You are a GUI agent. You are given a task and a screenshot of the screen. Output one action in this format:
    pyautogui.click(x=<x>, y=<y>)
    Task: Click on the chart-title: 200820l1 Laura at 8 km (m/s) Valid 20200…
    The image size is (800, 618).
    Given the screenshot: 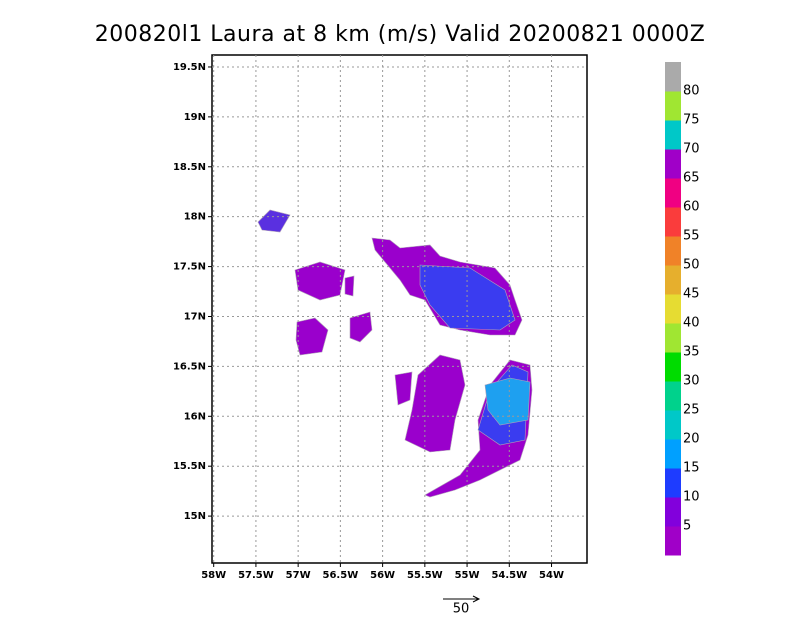 What is the action you would take?
    pyautogui.click(x=400, y=34)
    